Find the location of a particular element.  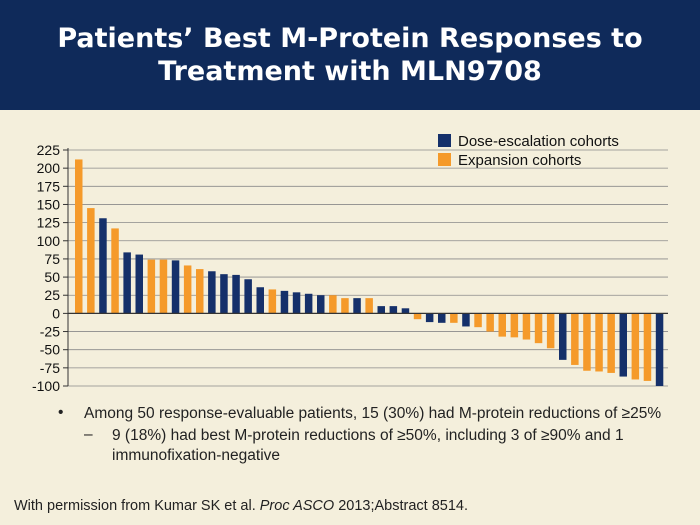

y-axis-ticks: 225 200 175 150 125 100 75 50 25 0 -25 -50 -75 -100 is located at coordinates (50, 268).